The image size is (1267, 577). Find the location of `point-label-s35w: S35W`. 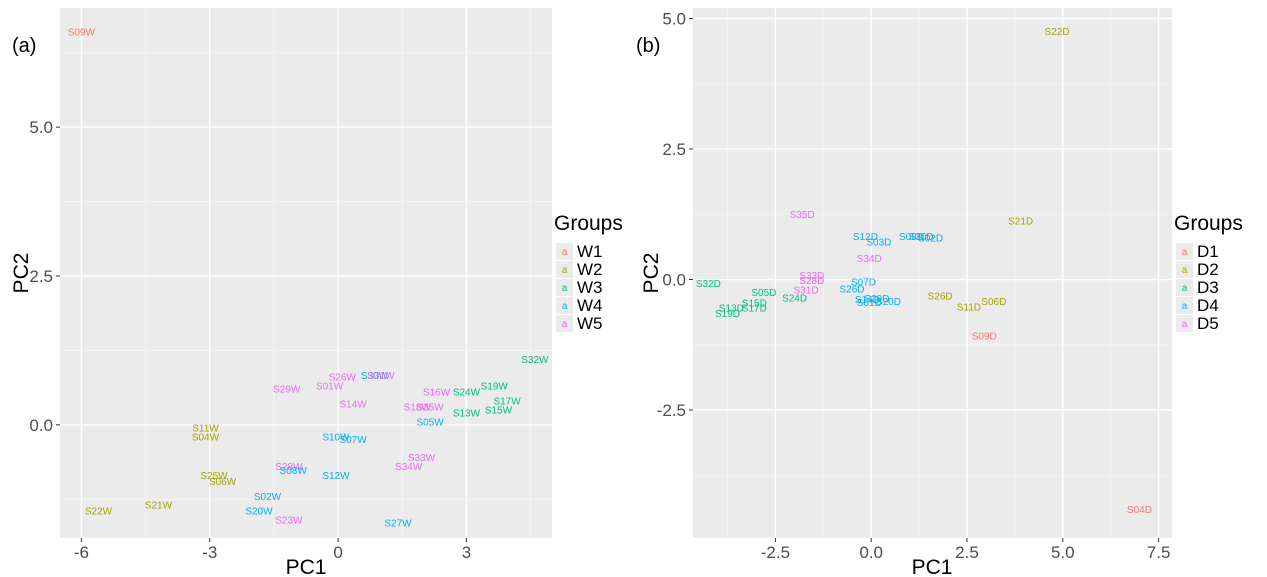

point-label-s35w: S35W is located at coordinates (430, 407).